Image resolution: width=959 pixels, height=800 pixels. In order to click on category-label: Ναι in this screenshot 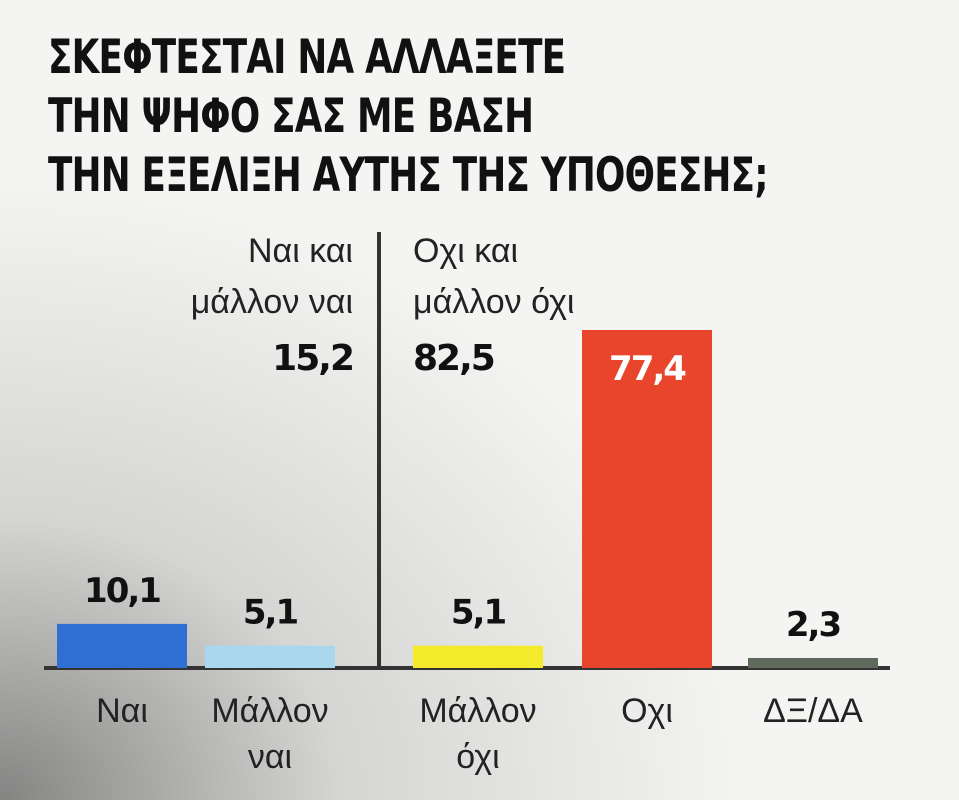, I will do `click(122, 711)`.